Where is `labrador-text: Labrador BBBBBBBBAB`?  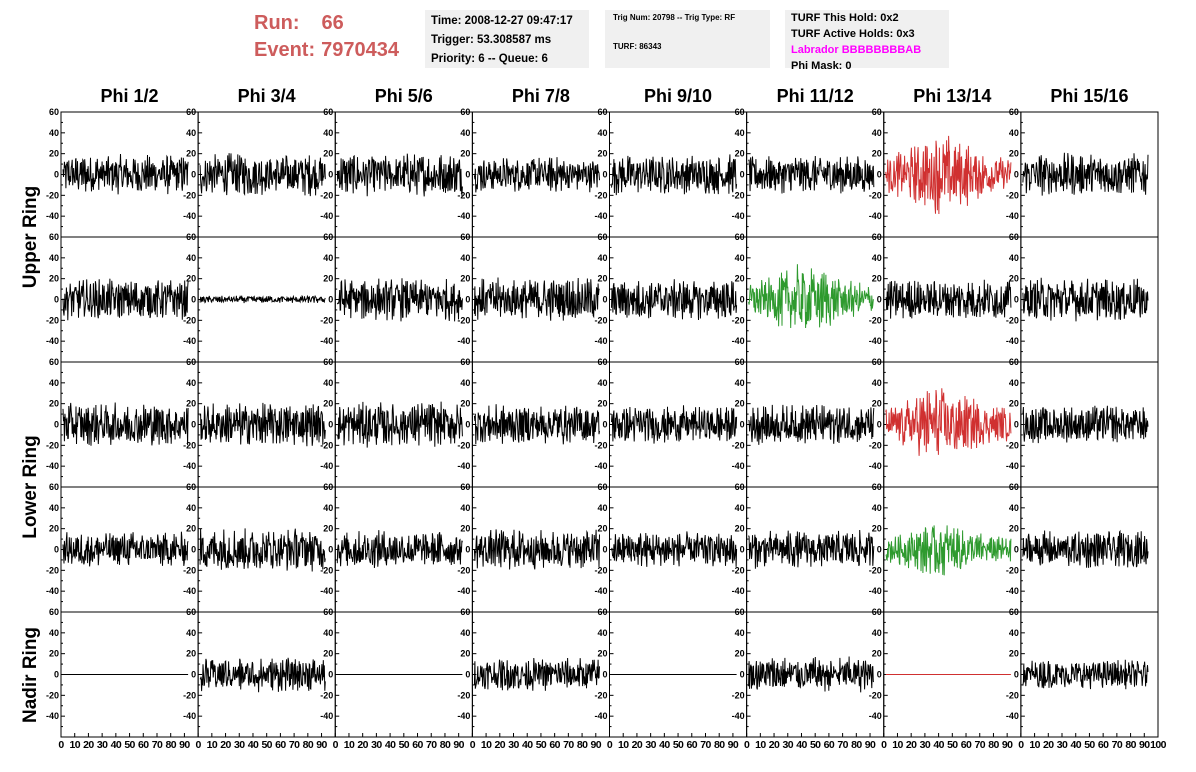 labrador-text: Labrador BBBBBBBBAB is located at coordinates (856, 50).